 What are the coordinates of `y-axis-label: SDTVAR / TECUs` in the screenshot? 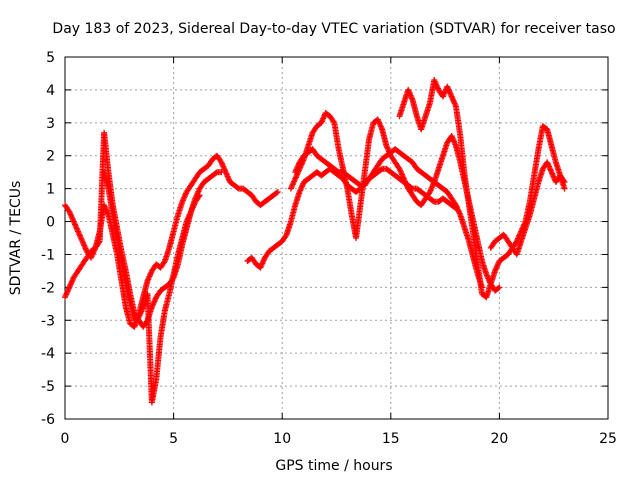 It's located at (16, 238).